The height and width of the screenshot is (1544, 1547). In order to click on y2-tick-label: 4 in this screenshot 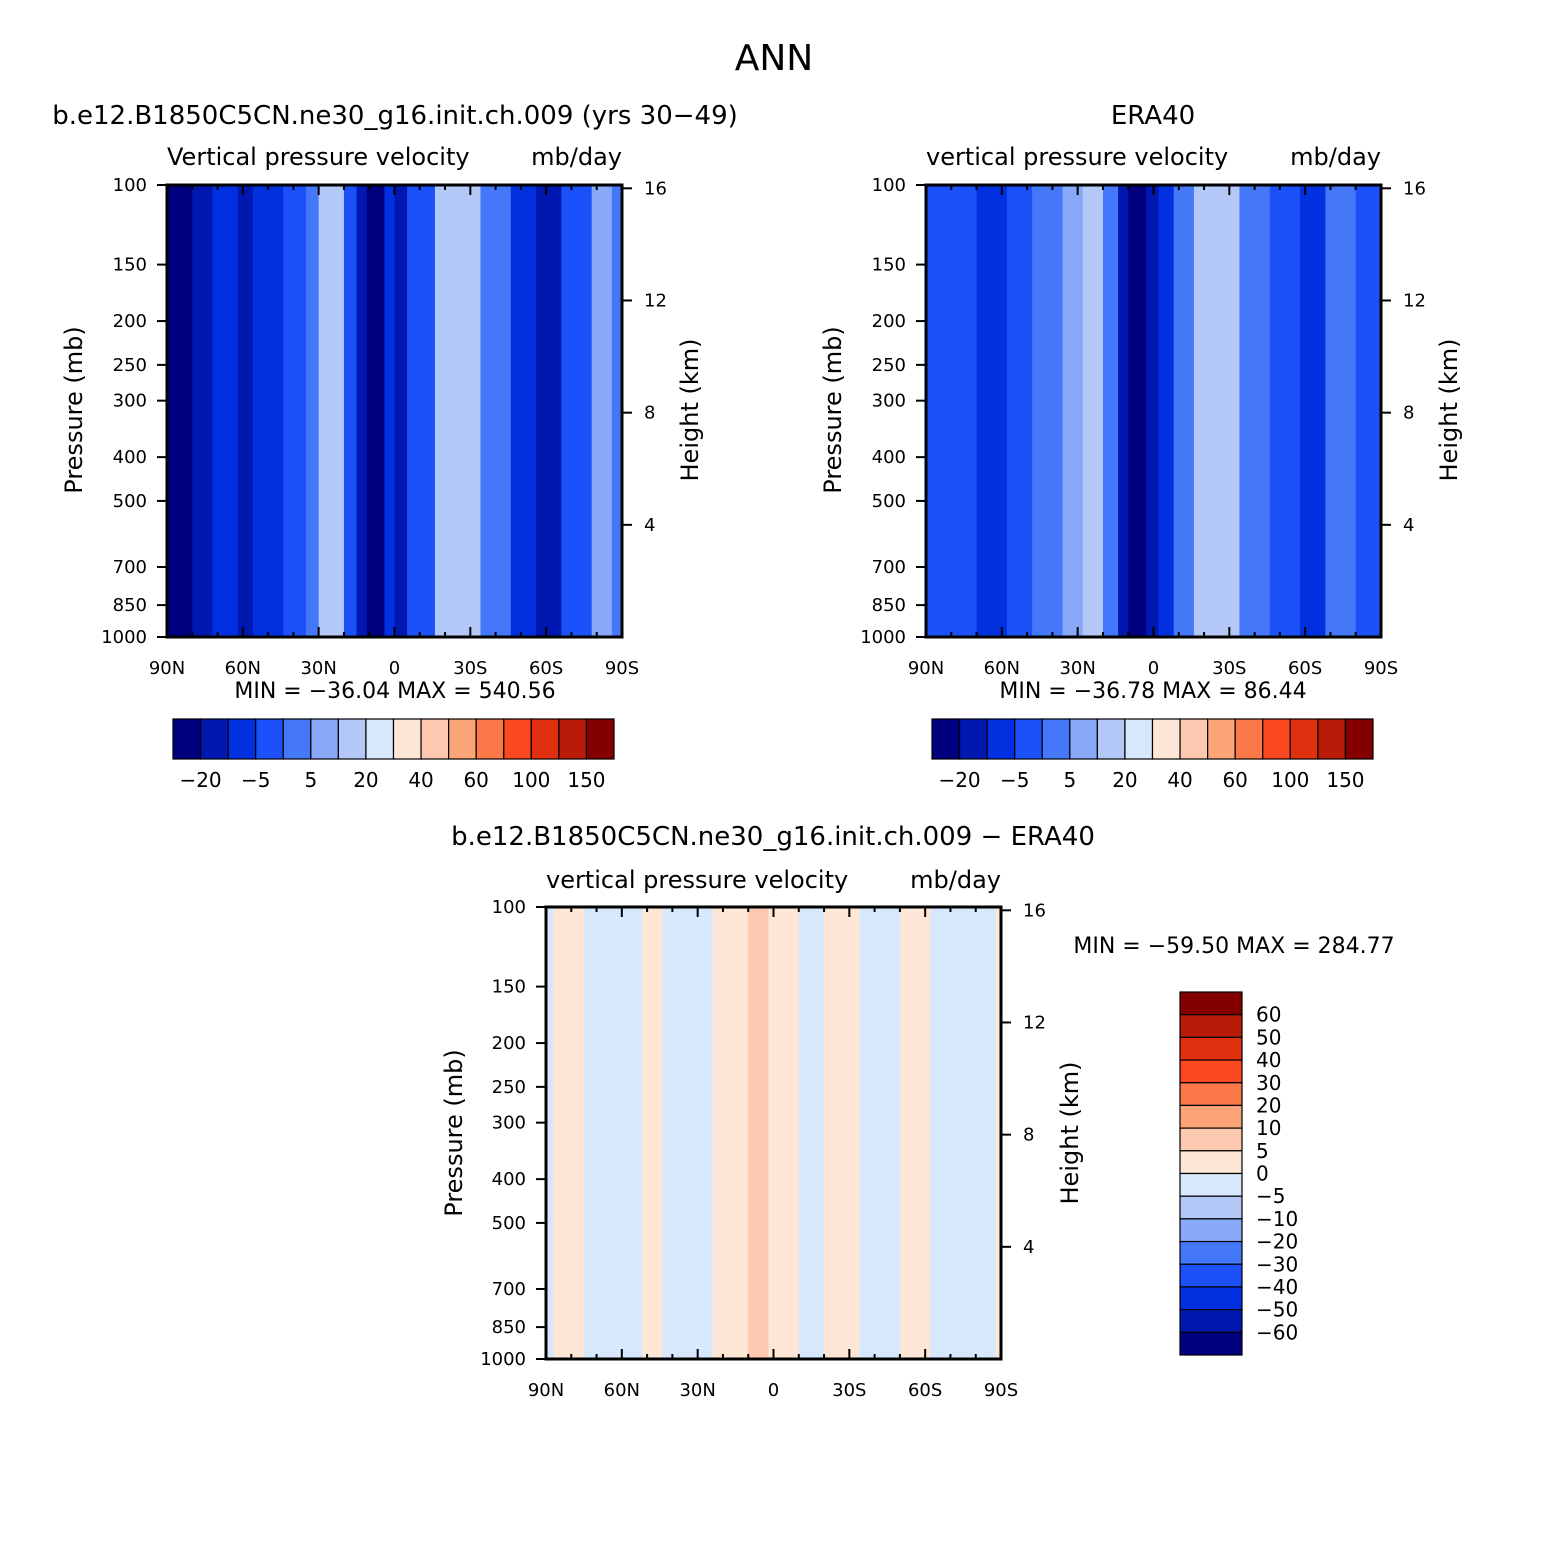, I will do `click(1028, 1247)`.